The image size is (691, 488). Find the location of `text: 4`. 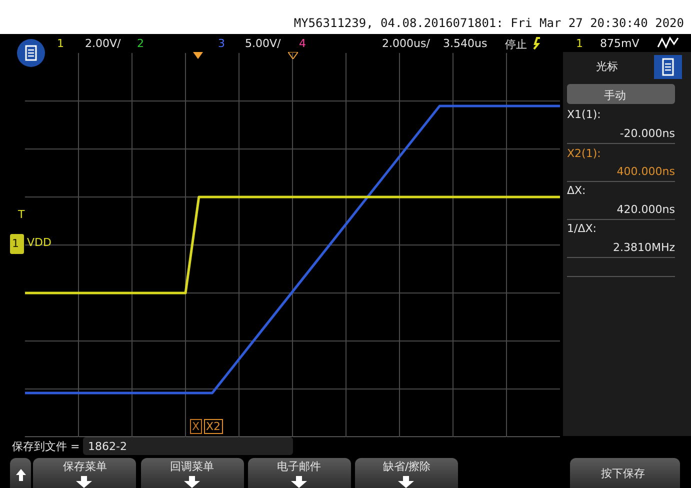

text: 4 is located at coordinates (302, 43).